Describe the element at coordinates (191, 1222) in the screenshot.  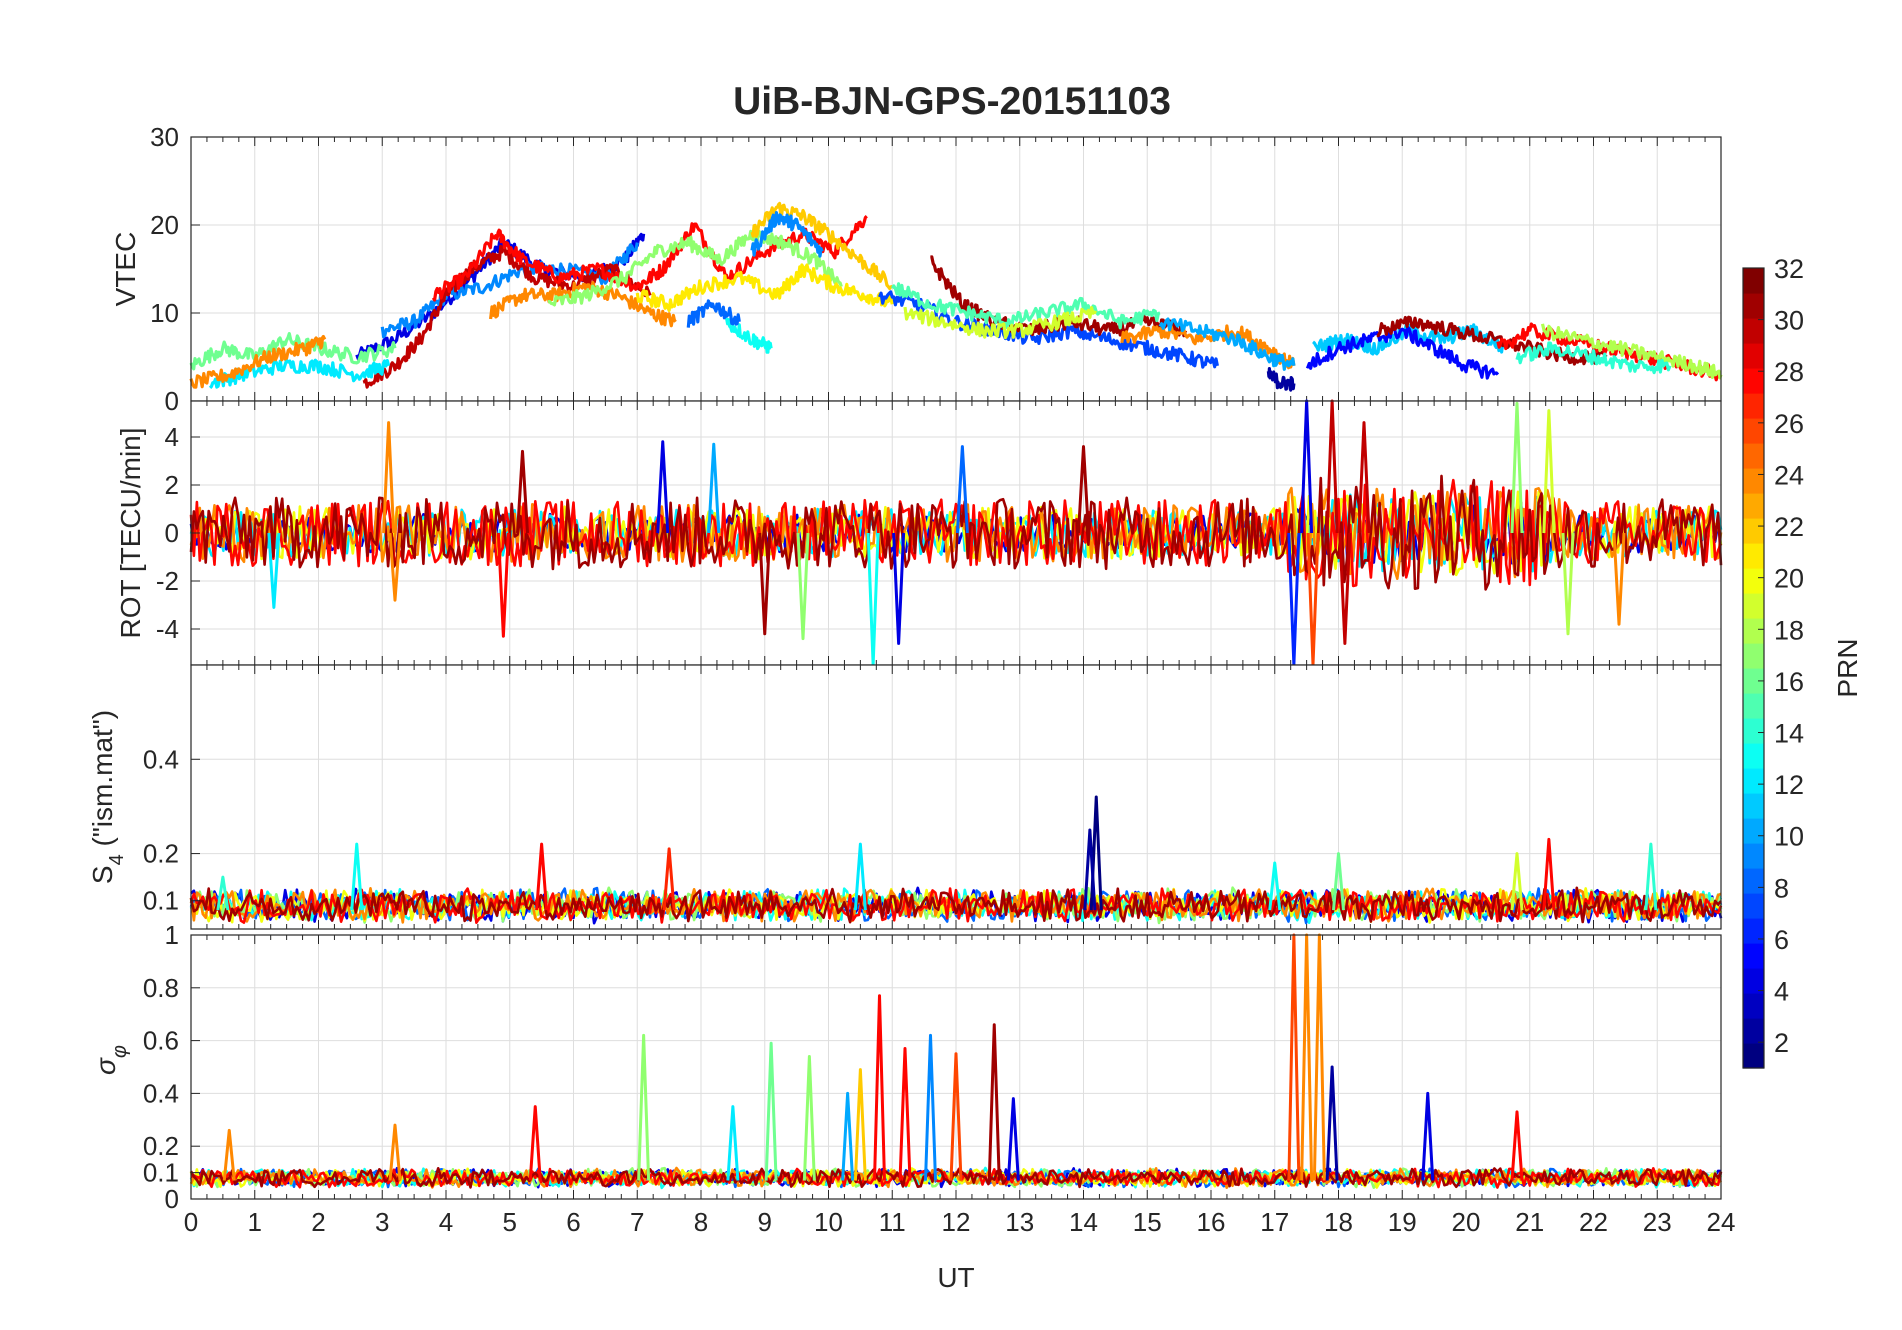
I see `x-tick-label: 0` at that location.